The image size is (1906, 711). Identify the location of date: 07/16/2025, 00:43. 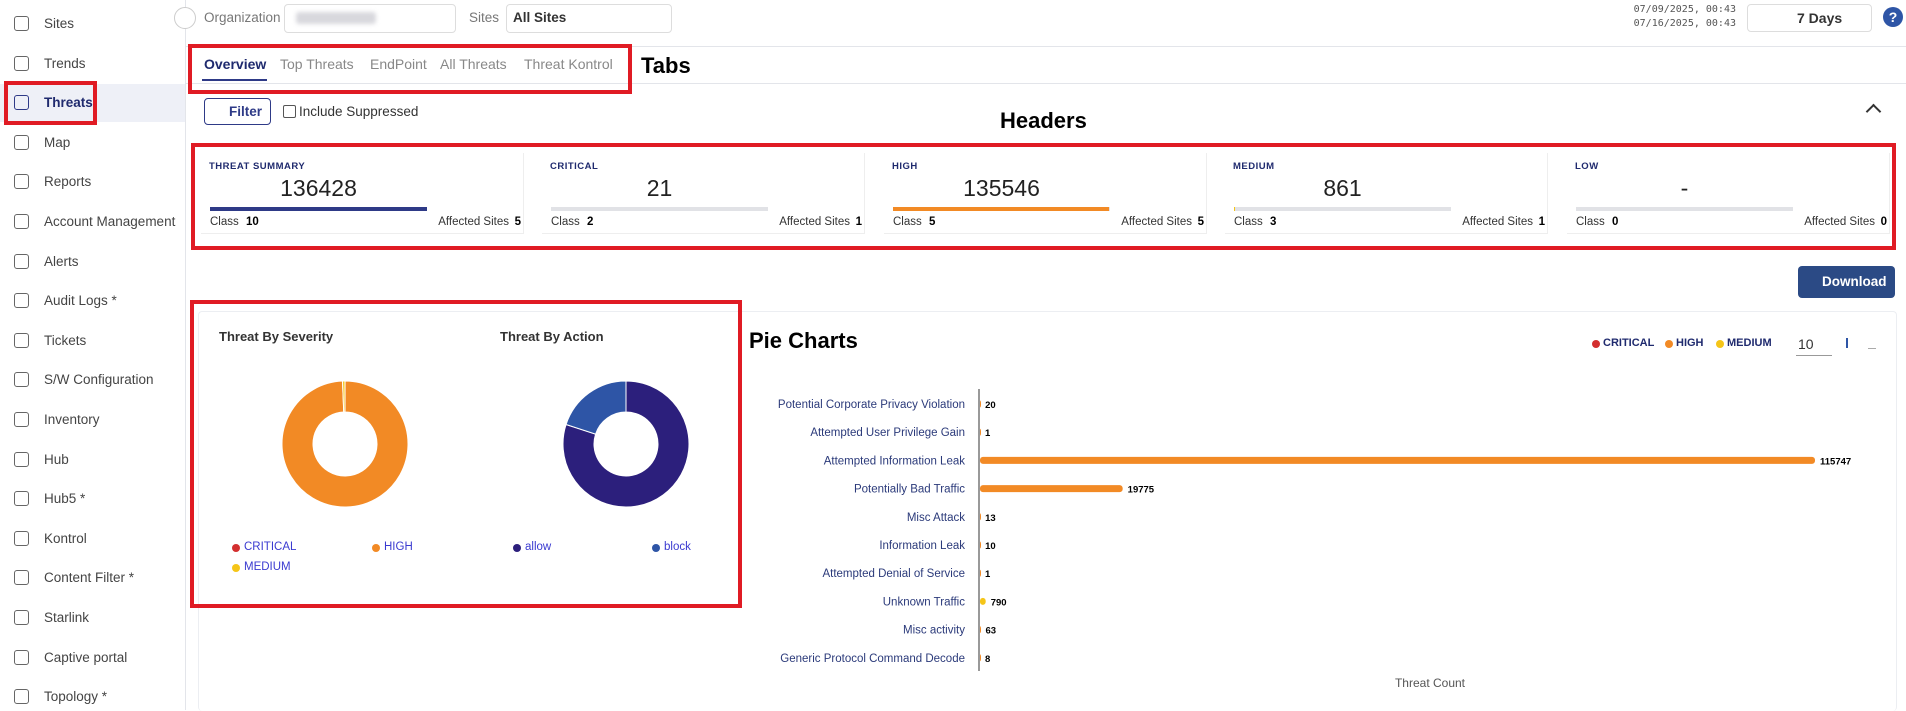
(1685, 23).